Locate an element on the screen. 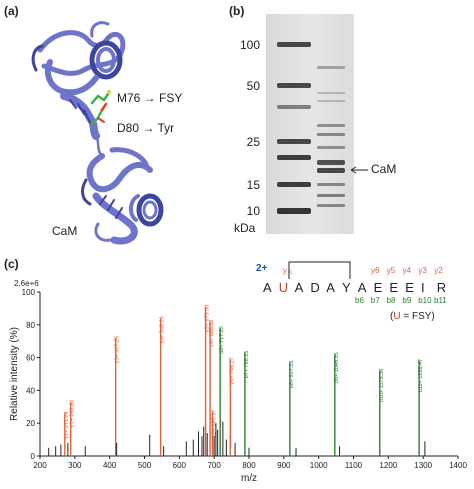 The image size is (474, 489). kda-unit-label: kDa is located at coordinates (245, 228).